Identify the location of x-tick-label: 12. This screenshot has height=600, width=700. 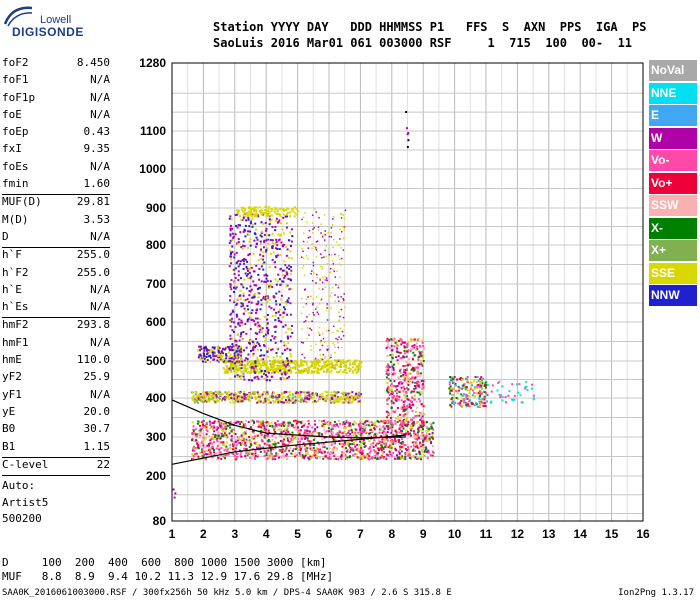
(518, 534).